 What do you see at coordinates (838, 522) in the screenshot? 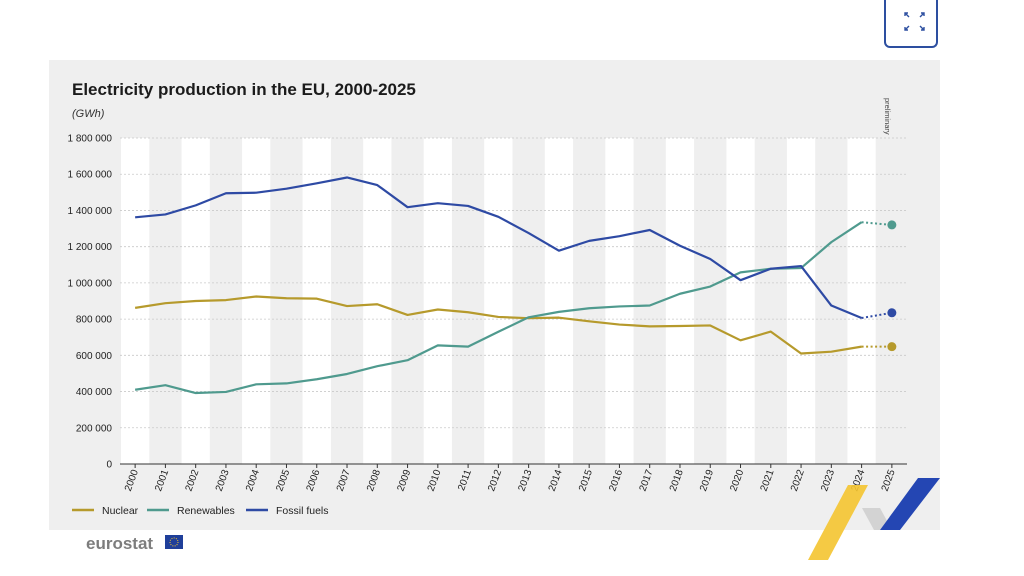
I see `yellow-stripe-shape` at bounding box center [838, 522].